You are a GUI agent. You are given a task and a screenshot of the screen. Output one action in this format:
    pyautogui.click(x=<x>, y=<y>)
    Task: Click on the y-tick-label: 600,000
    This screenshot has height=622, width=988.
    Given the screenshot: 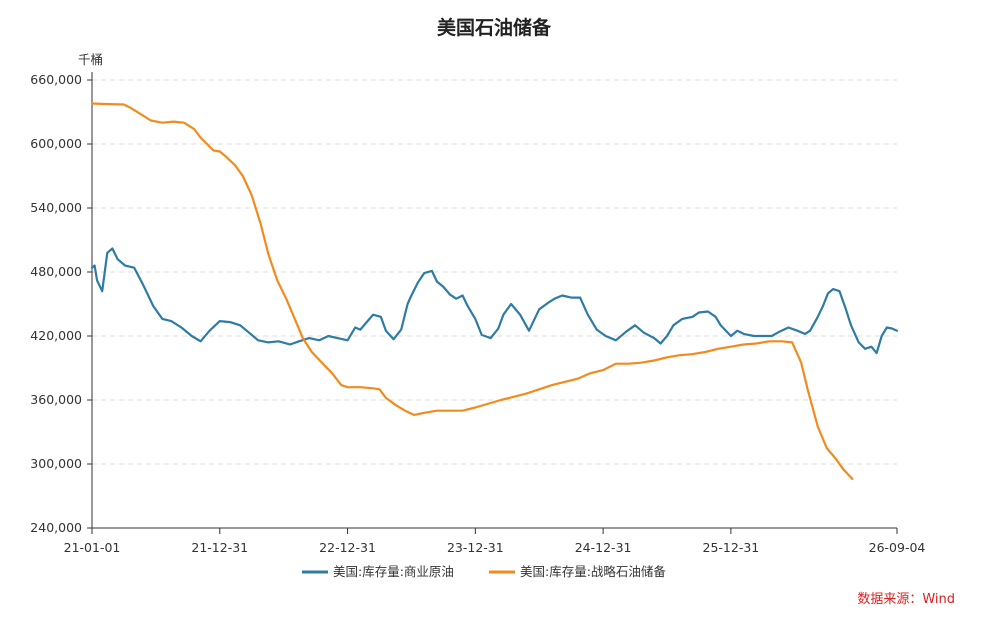 What is the action you would take?
    pyautogui.click(x=56, y=143)
    